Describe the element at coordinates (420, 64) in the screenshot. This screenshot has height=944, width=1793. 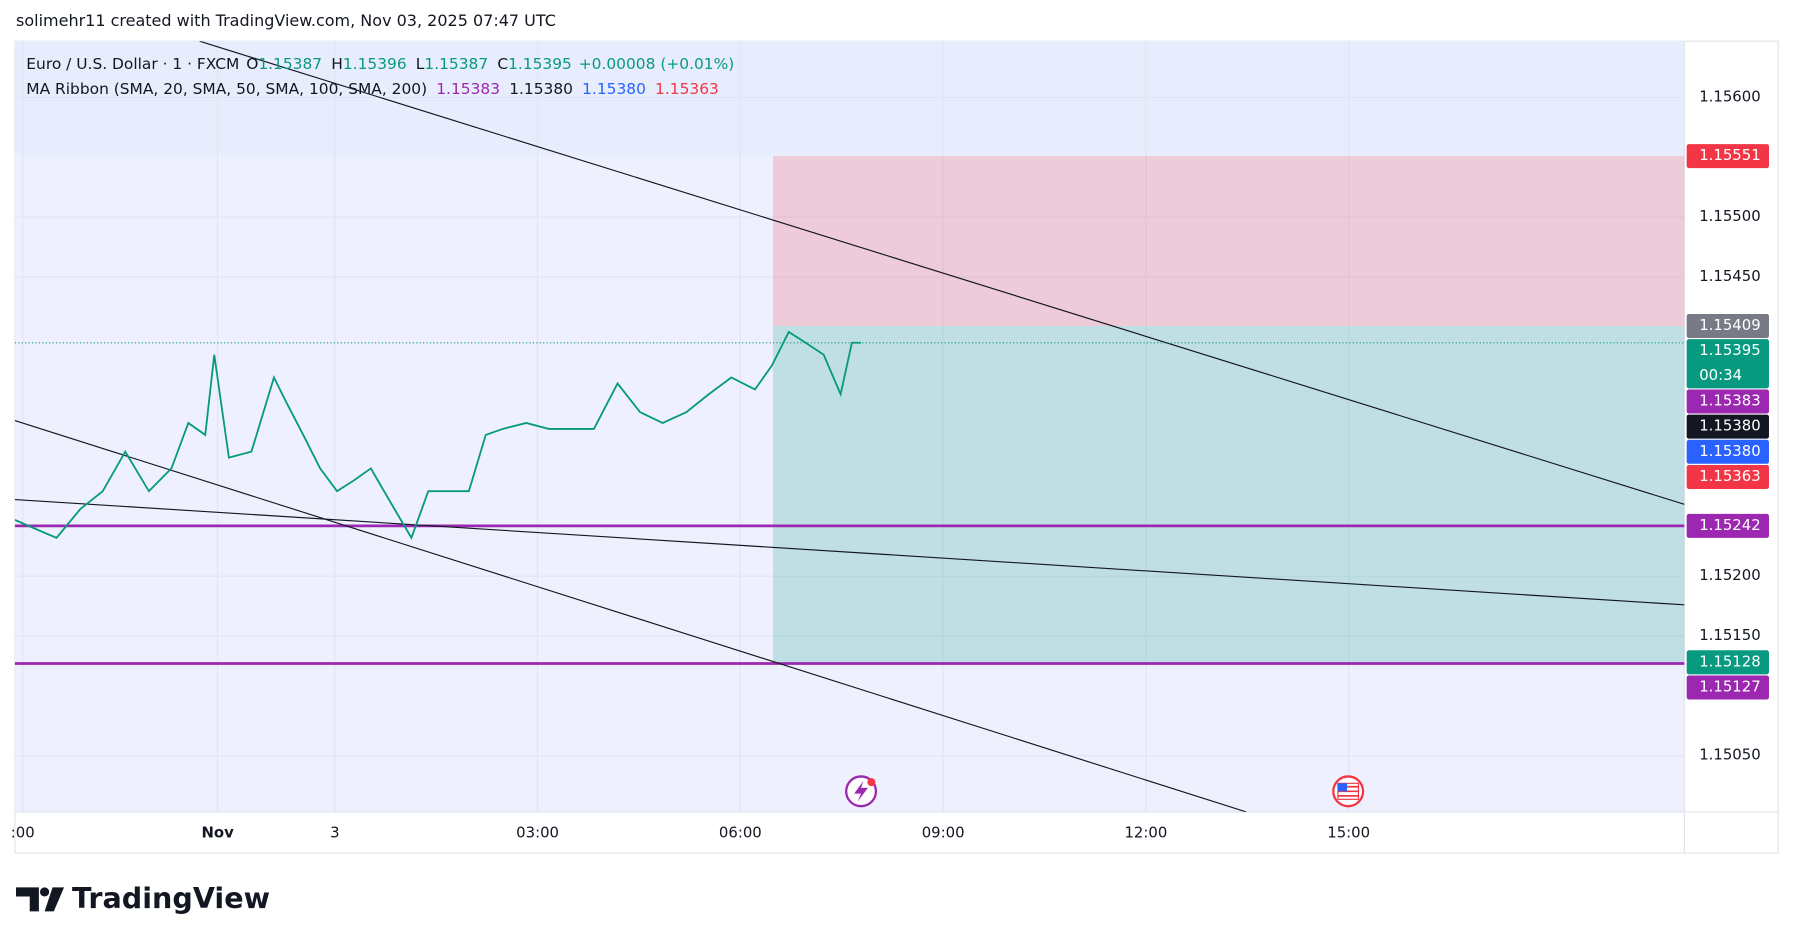
I see `ohlc-key: L` at that location.